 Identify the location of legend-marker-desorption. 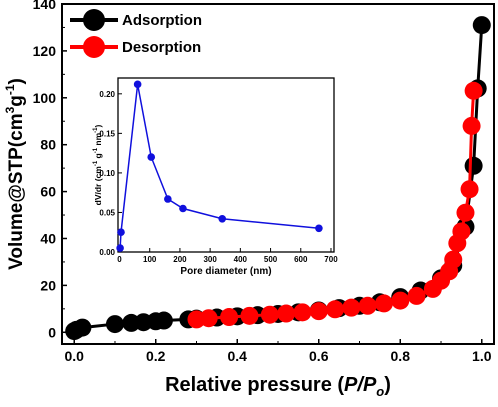
(94, 47).